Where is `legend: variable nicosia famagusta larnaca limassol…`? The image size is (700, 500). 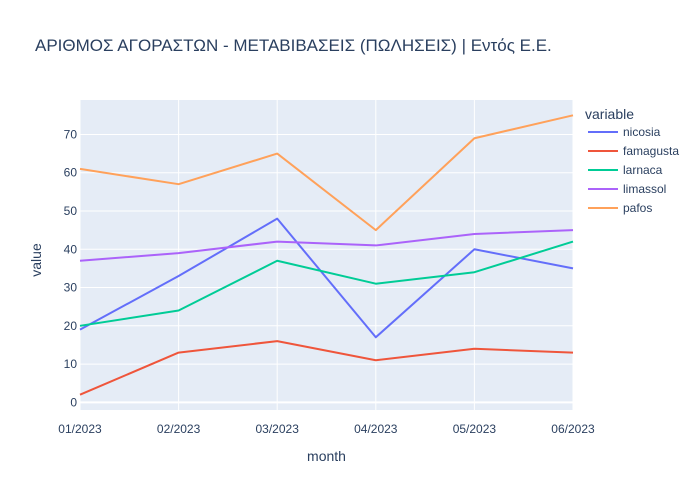
legend: variable nicosia famagusta larnaca limassol… is located at coordinates (632, 160).